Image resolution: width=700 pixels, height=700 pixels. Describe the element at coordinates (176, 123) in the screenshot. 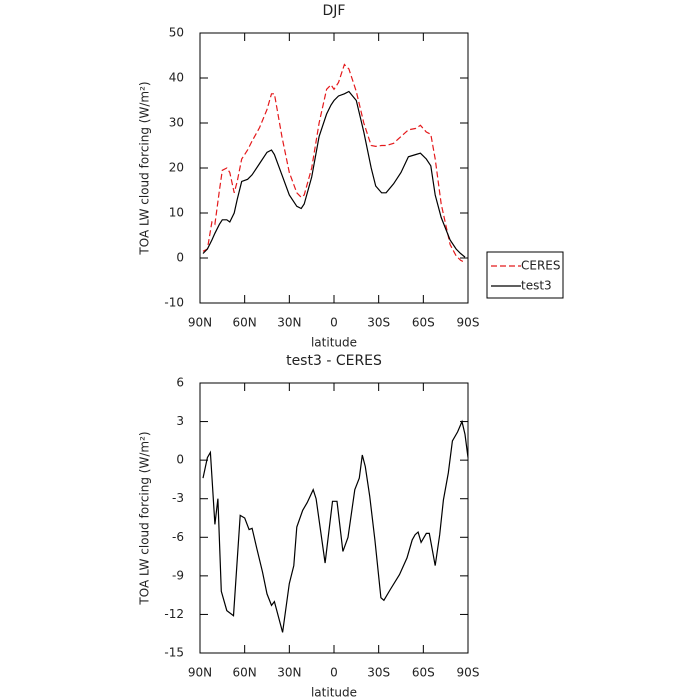

I see `y-tick-label: 30` at that location.